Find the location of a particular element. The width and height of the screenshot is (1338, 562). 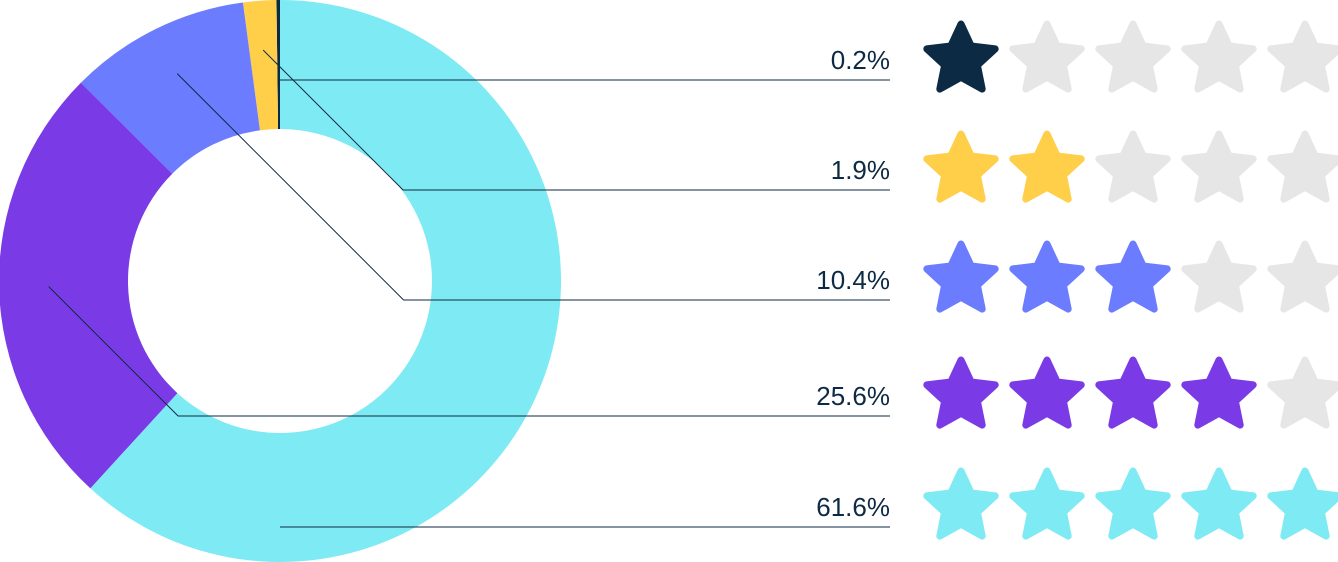

percent-labels: 0.2% 1.9% 10.4% 25.6% 61.6% is located at coordinates (853, 283).